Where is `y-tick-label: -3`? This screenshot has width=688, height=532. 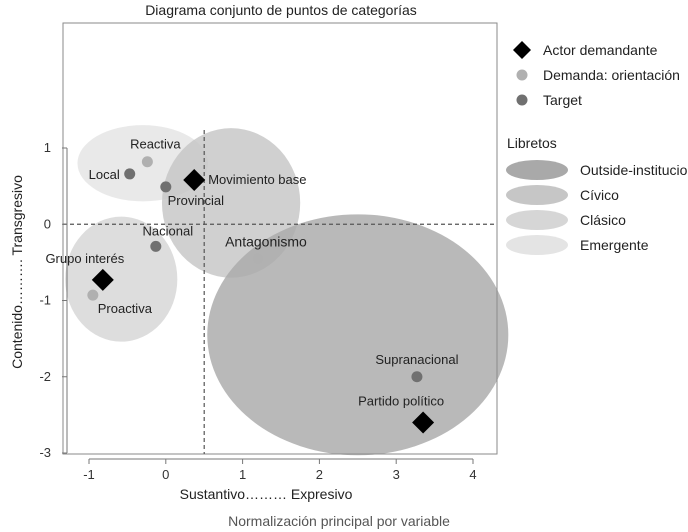
y-tick-label: -3 is located at coordinates (45, 452).